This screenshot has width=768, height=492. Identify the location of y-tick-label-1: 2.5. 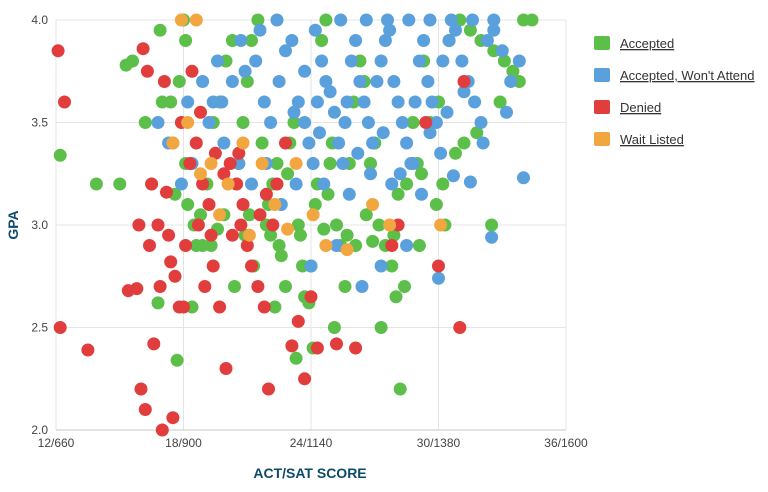
(39, 328).